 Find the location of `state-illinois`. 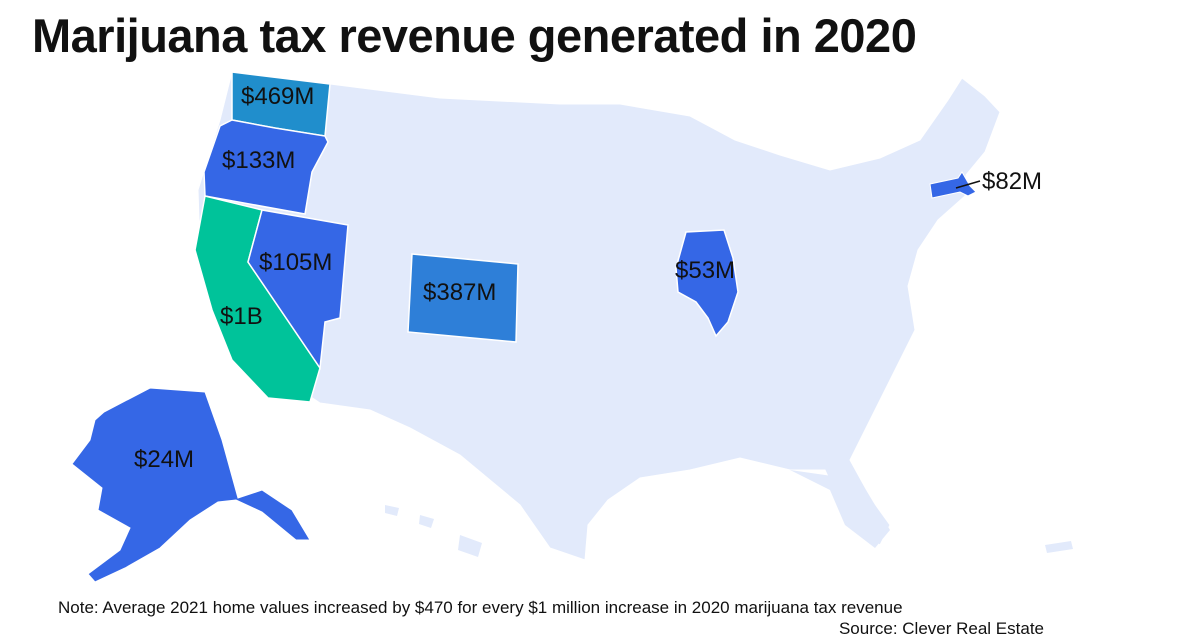

state-illinois is located at coordinates (707, 283).